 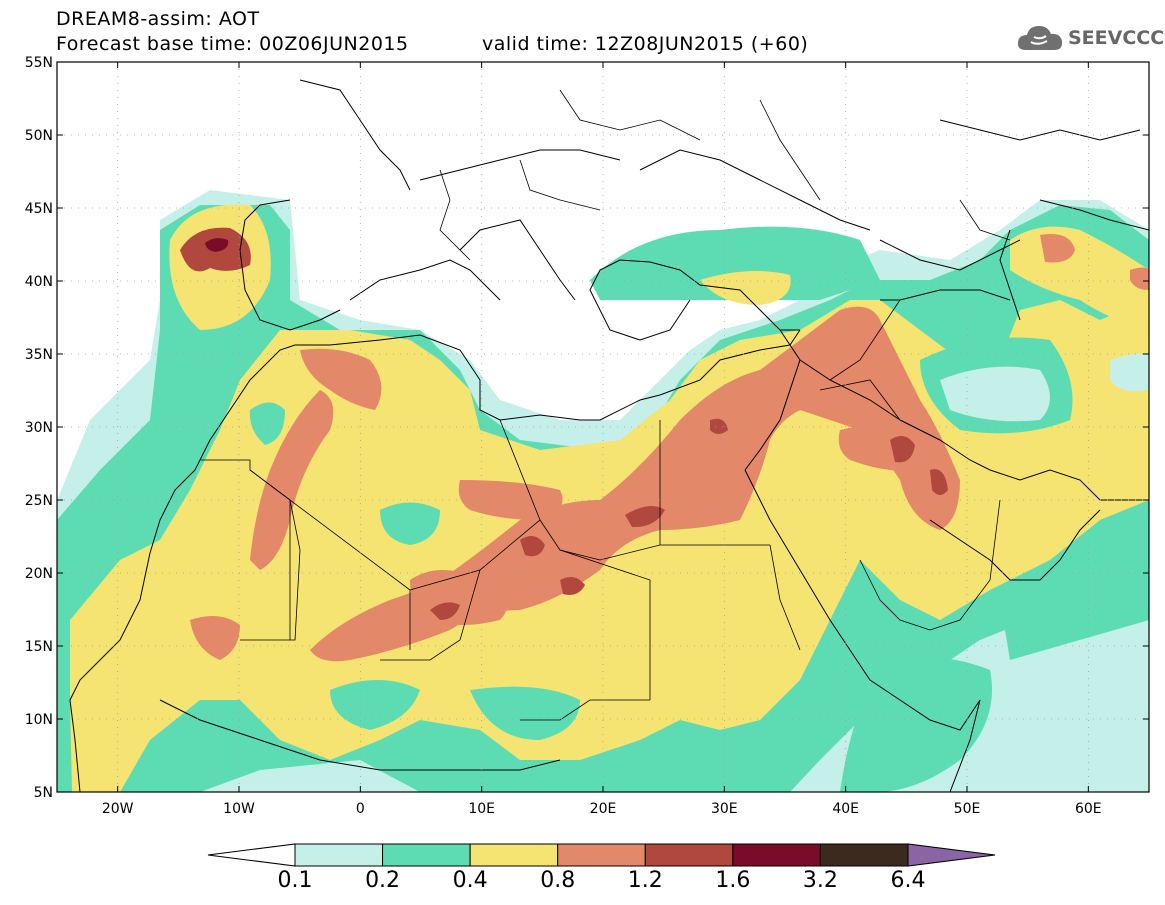 What do you see at coordinates (39, 574) in the screenshot?
I see `lat-tick-label: 20N` at bounding box center [39, 574].